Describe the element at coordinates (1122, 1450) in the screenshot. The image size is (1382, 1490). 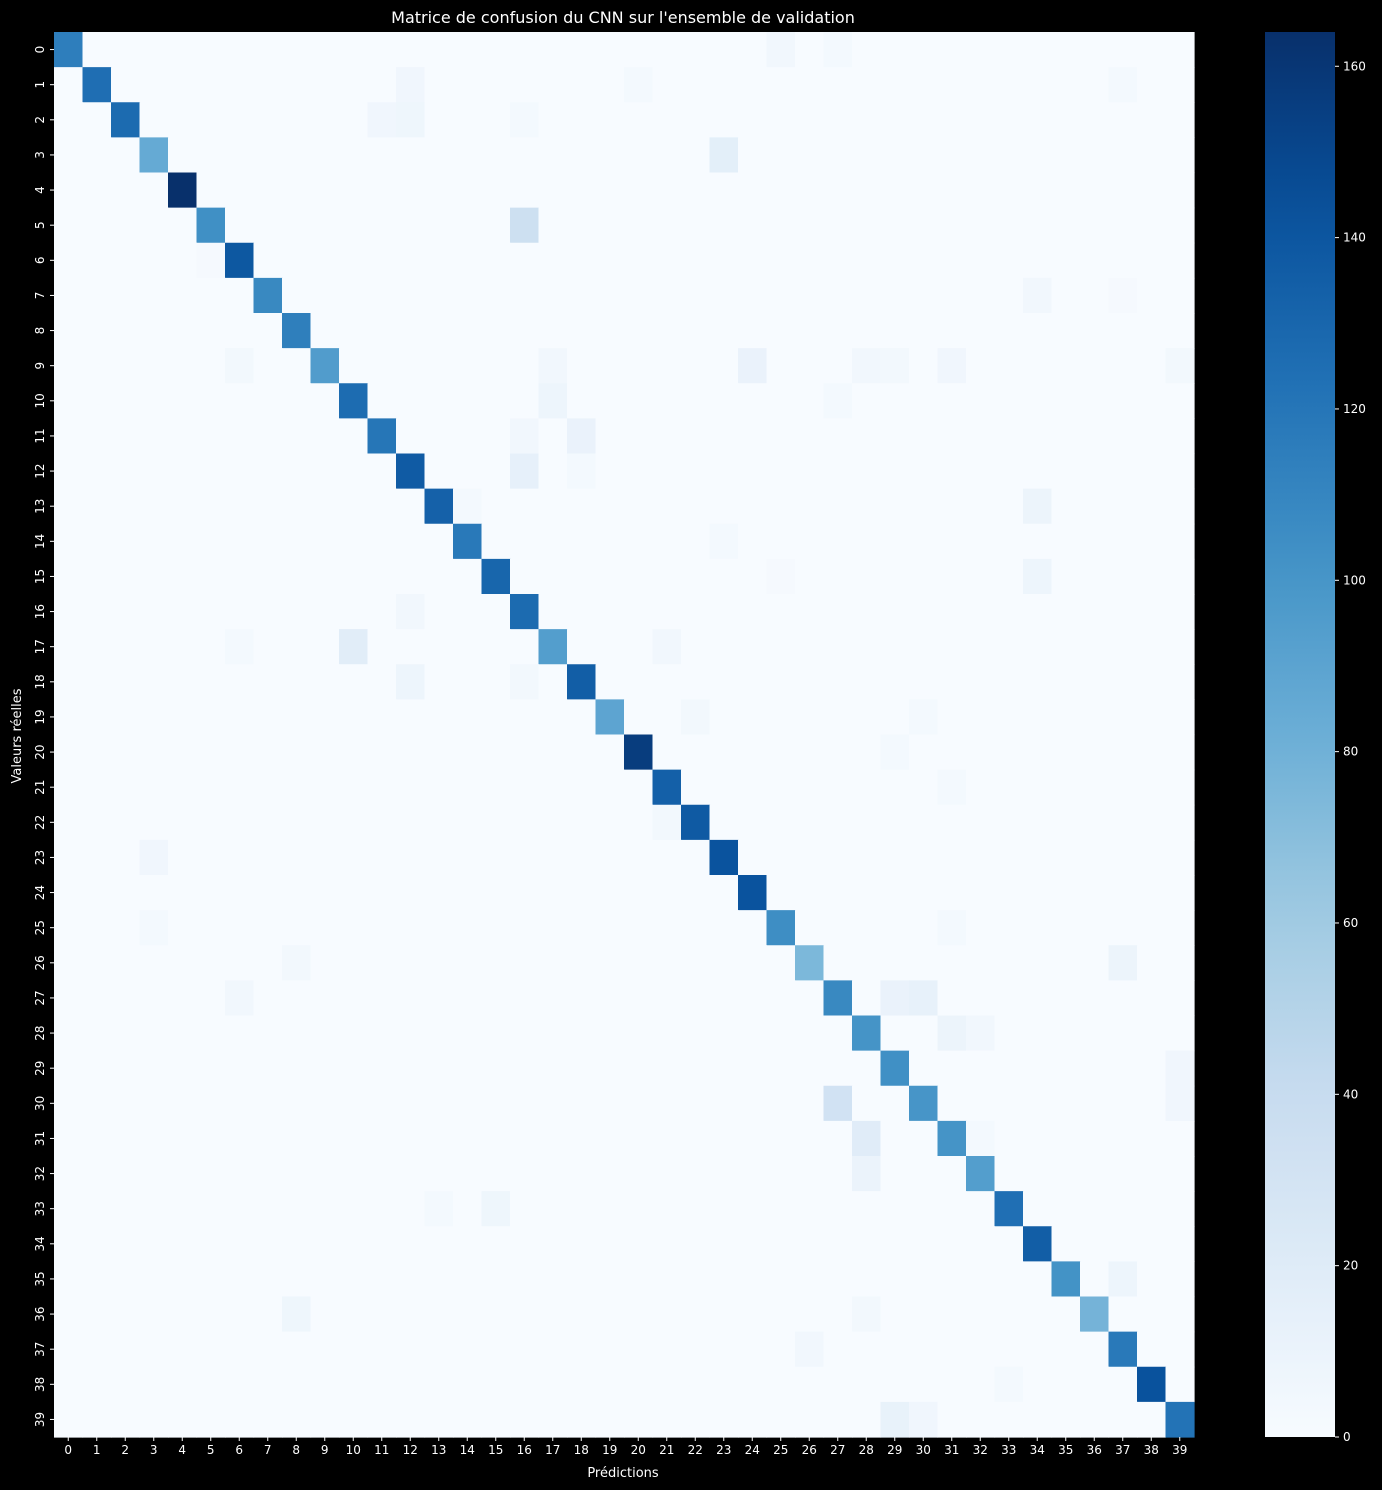
I see `x-tick-label: 37` at that location.